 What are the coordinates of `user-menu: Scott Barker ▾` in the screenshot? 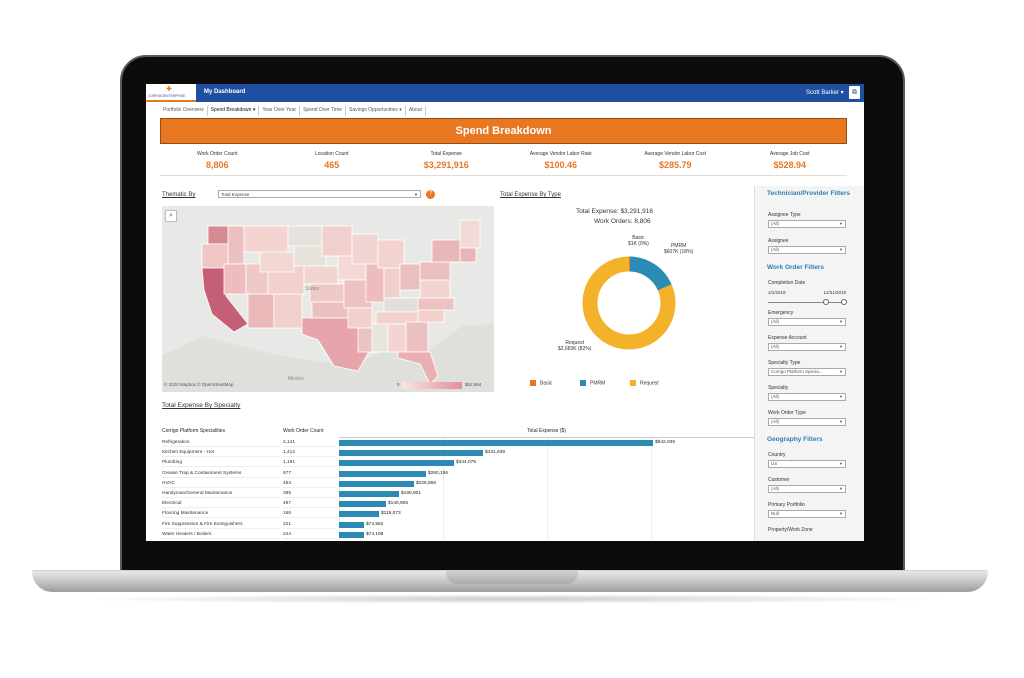 It's located at (825, 93).